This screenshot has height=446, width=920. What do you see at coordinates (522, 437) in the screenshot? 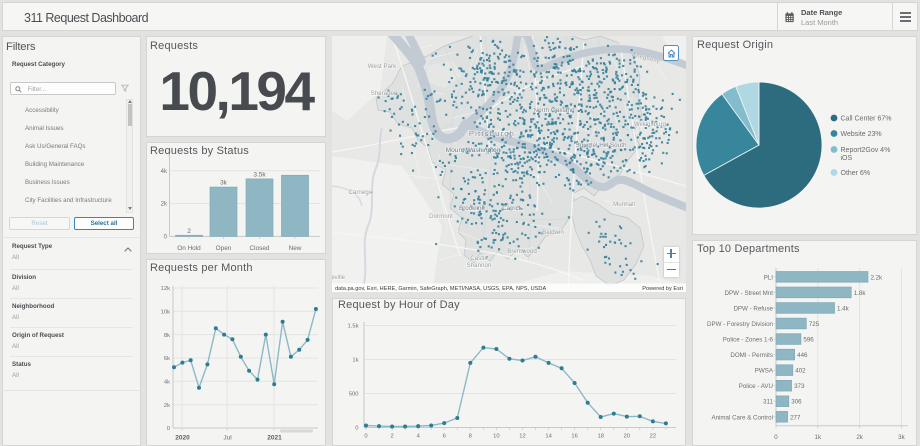
I see `svg-text: 12` at bounding box center [522, 437].